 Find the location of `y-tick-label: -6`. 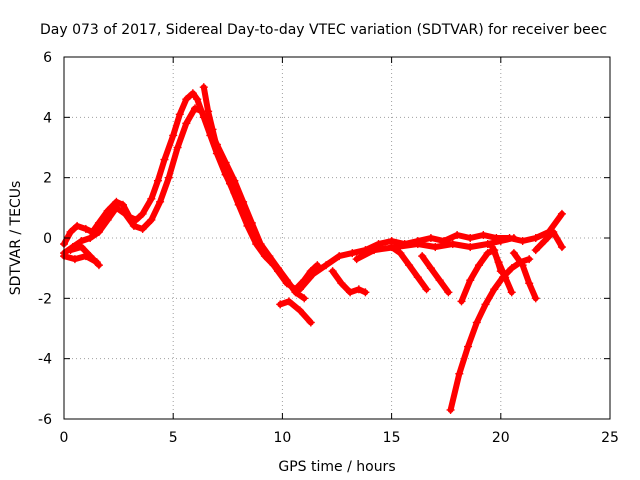

y-tick-label: -6 is located at coordinates (45, 420).